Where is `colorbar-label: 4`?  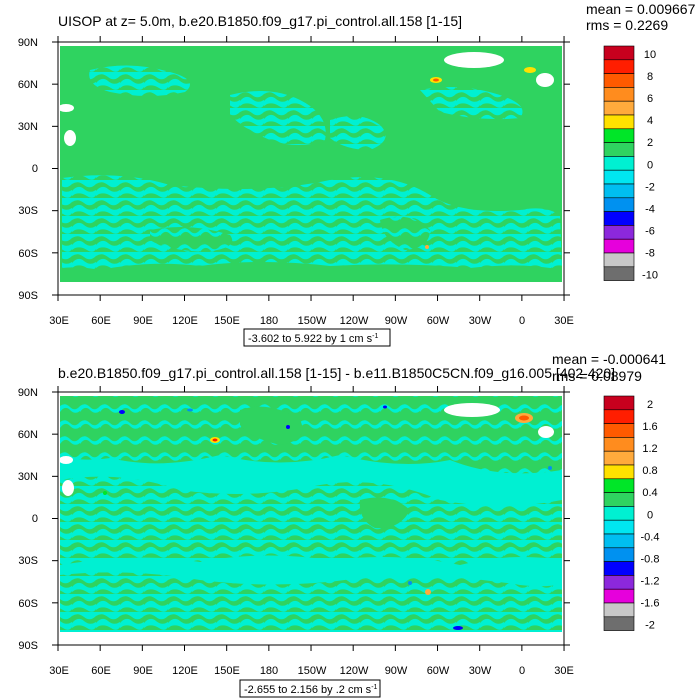 colorbar-label: 4 is located at coordinates (650, 121).